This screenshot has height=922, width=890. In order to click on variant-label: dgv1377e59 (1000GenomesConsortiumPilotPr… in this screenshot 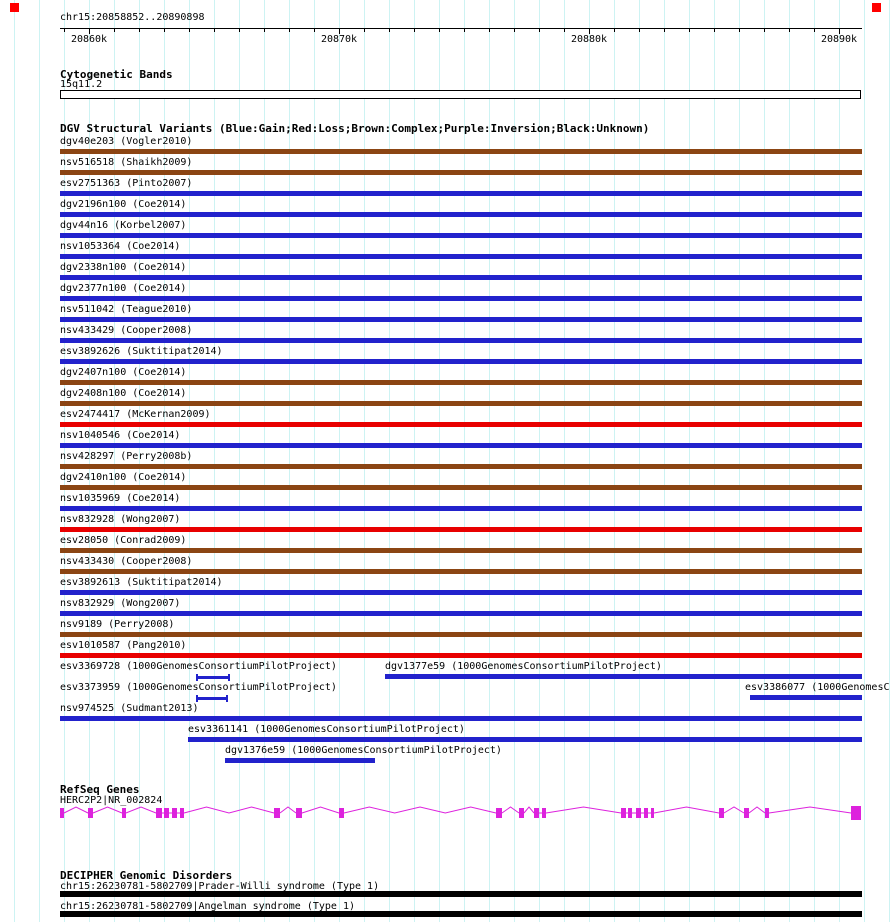, I will do `click(523, 666)`.